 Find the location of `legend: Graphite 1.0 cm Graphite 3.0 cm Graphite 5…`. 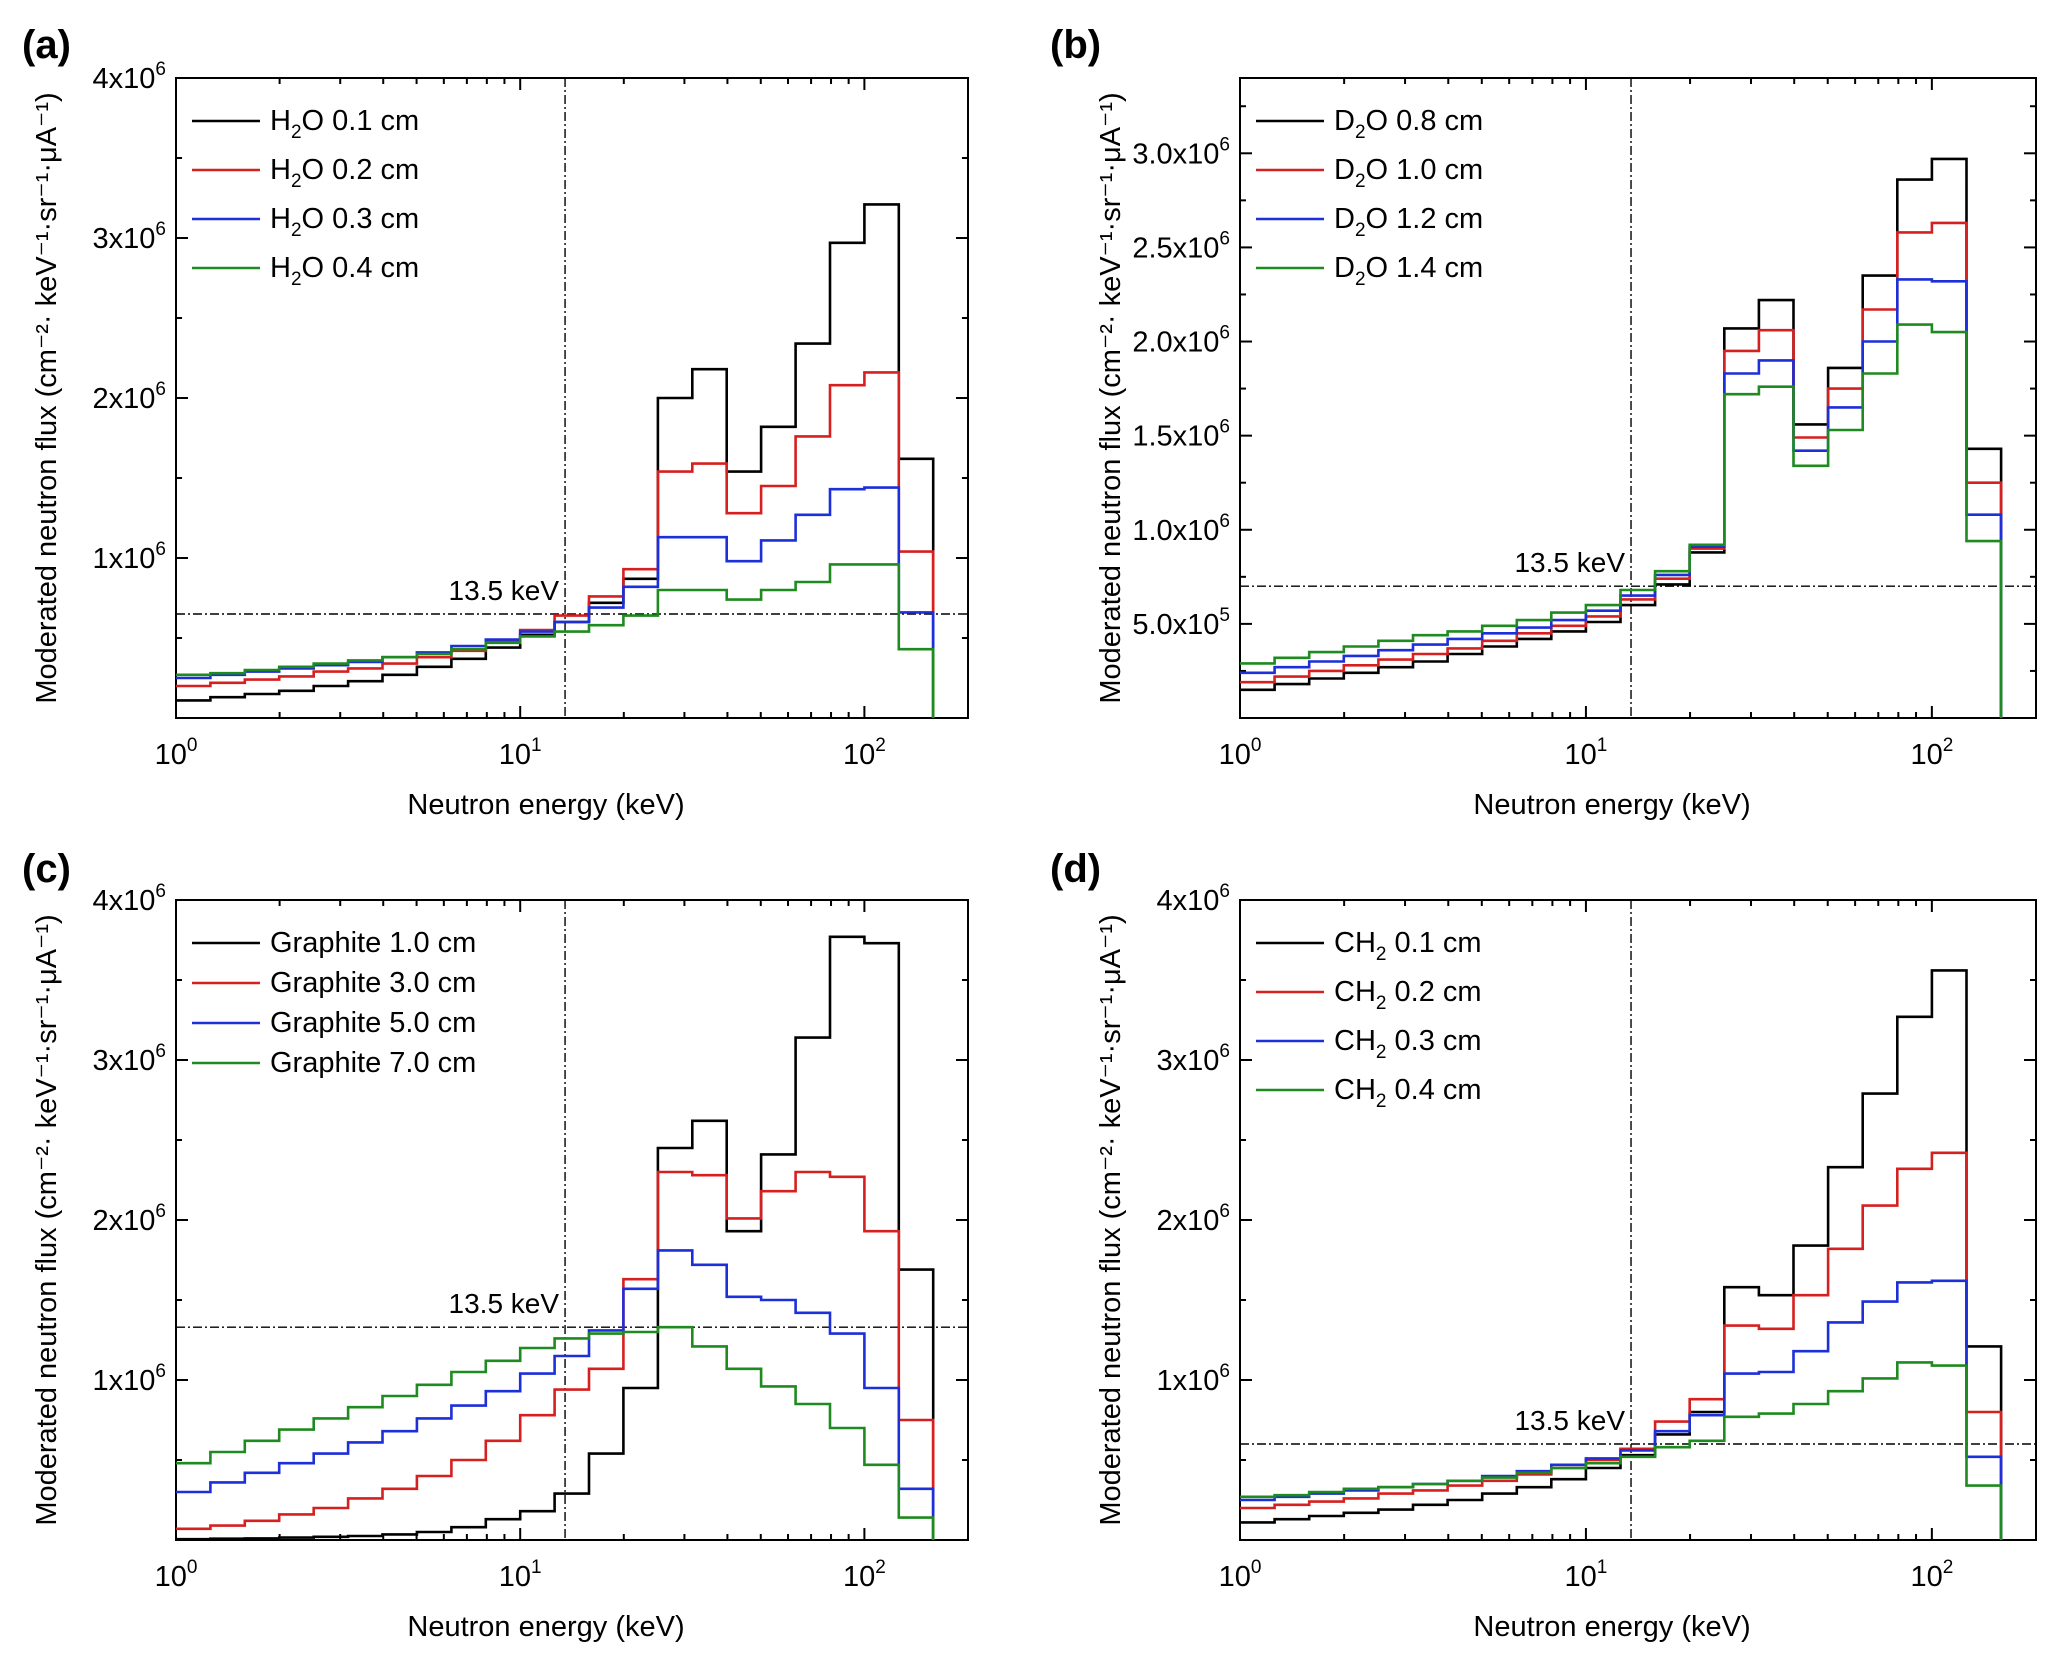

legend: Graphite 1.0 cm Graphite 3.0 cm Graphite 5… is located at coordinates (334, 1003).